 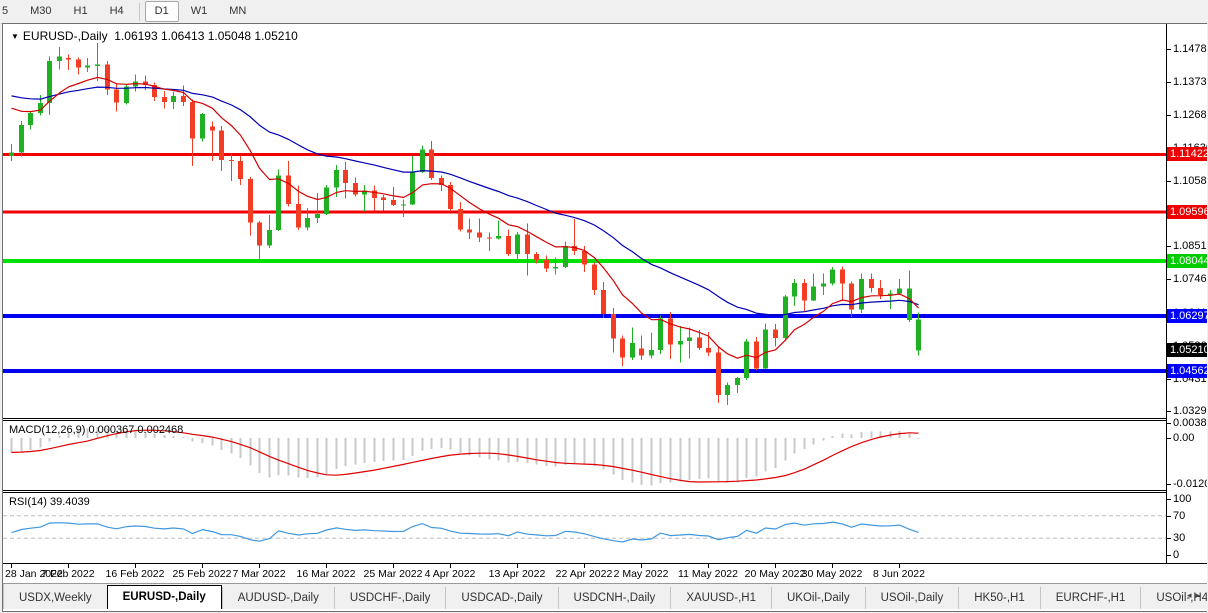 I want to click on price-tick-label: 1.13730, so click(x=1190, y=82).